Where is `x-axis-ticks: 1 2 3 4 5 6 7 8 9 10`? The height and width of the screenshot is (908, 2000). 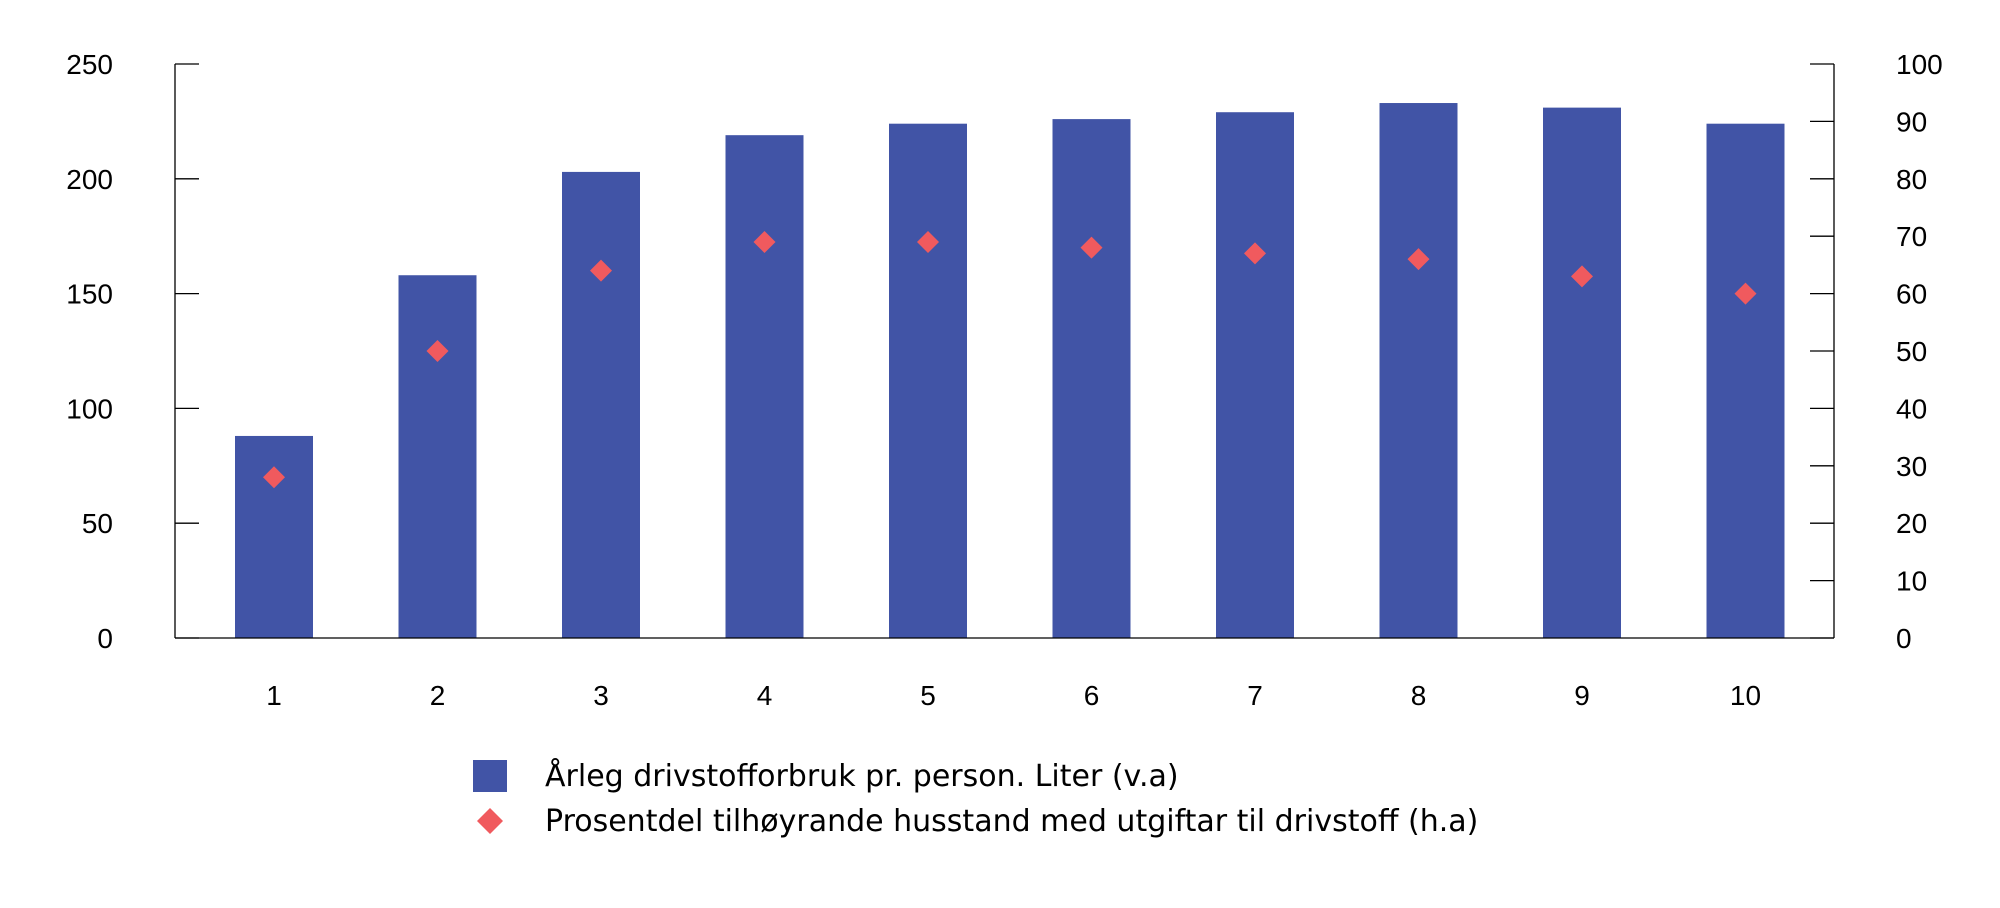
x-axis-ticks: 1 2 3 4 5 6 7 8 9 10 is located at coordinates (1013, 695).